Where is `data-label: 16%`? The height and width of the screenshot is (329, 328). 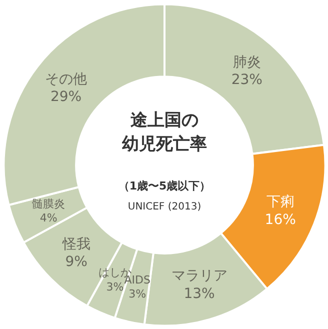 data-label: 16% is located at coordinates (280, 220).